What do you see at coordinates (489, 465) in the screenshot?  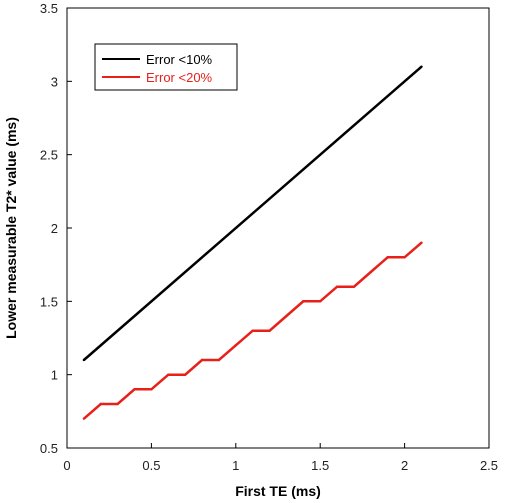 I see `x-tick-label: 2.5` at bounding box center [489, 465].